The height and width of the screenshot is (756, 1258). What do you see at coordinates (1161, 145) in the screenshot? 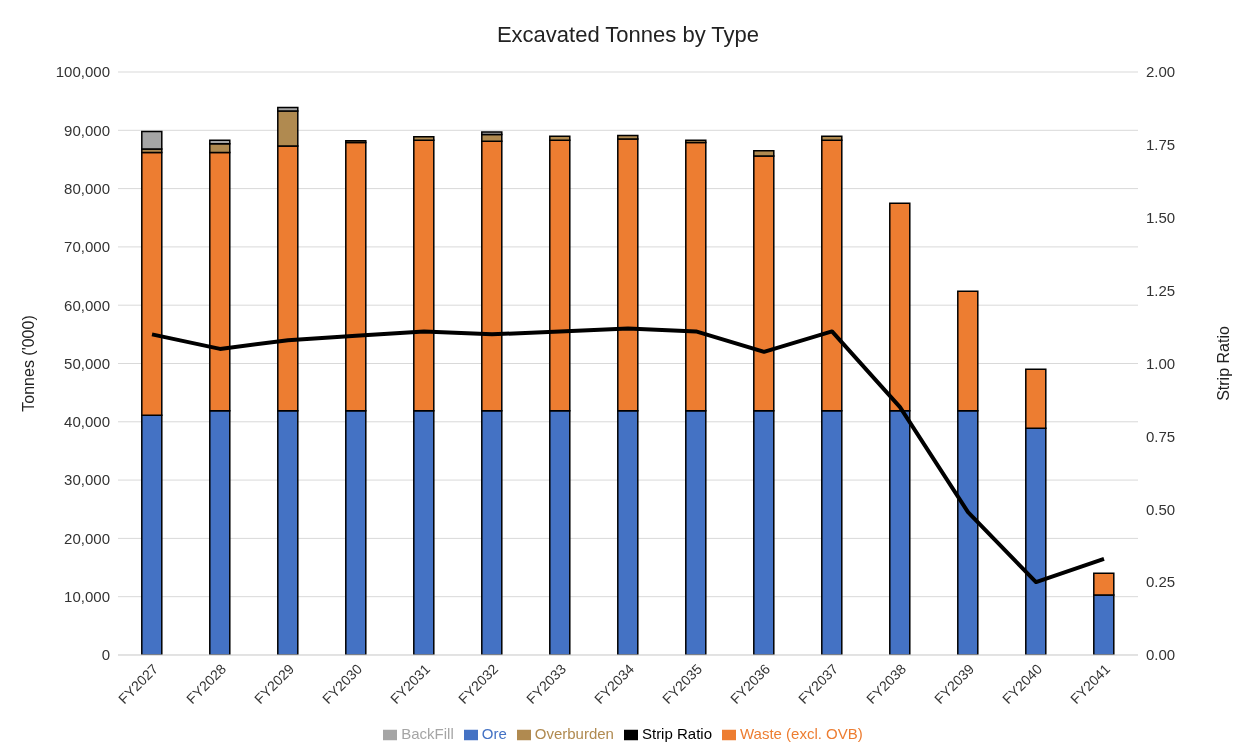
I see `y2-tick-label: 1.75` at bounding box center [1161, 145].